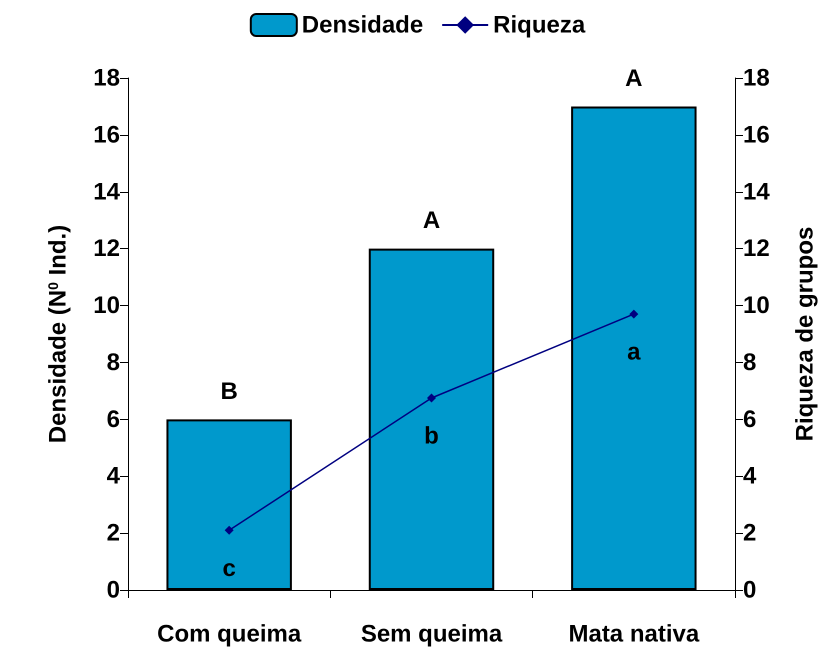 This screenshot has height=651, width=835. I want to click on annotation: a, so click(634, 352).